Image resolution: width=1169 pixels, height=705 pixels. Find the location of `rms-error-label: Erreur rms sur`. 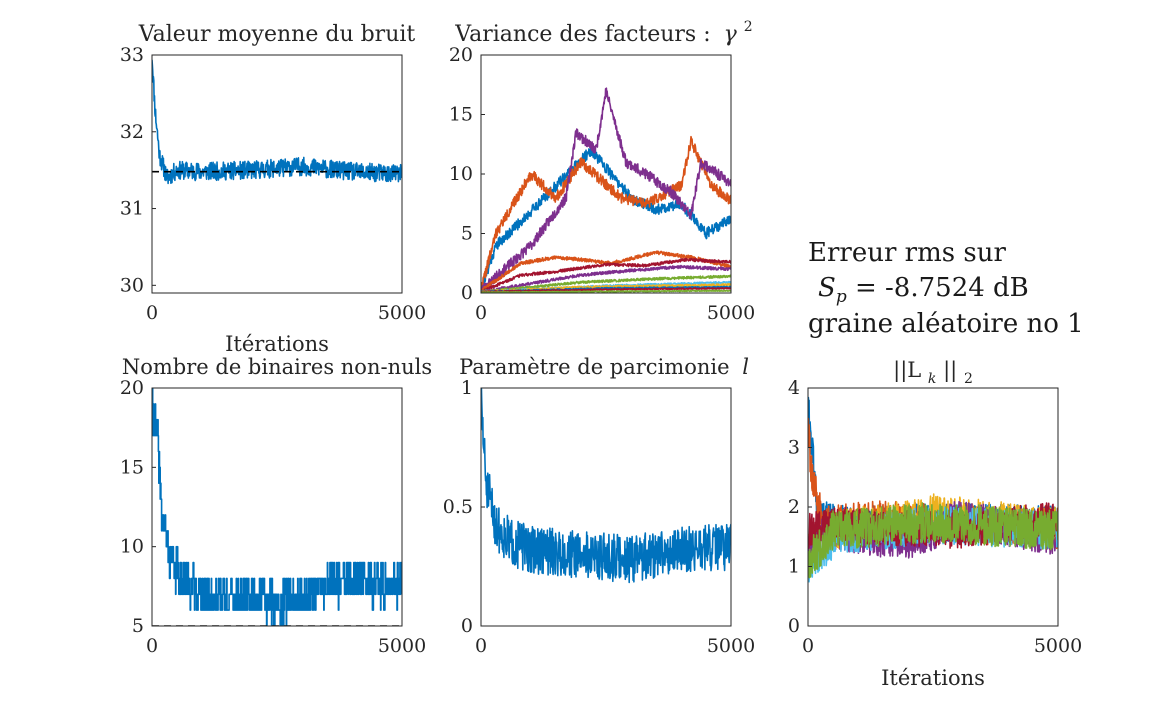

rms-error-label: Erreur rms sur is located at coordinates (907, 253).